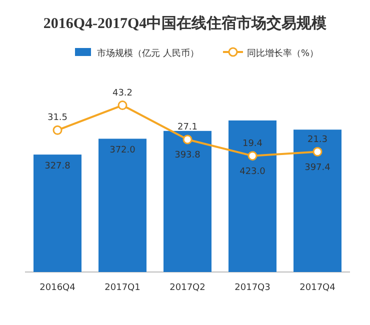 This screenshot has height=325, width=370. What do you see at coordinates (185, 23) in the screenshot?
I see `chart-title: 2016Q4-2017Q4中国在线住宿市场交易规模` at bounding box center [185, 23].